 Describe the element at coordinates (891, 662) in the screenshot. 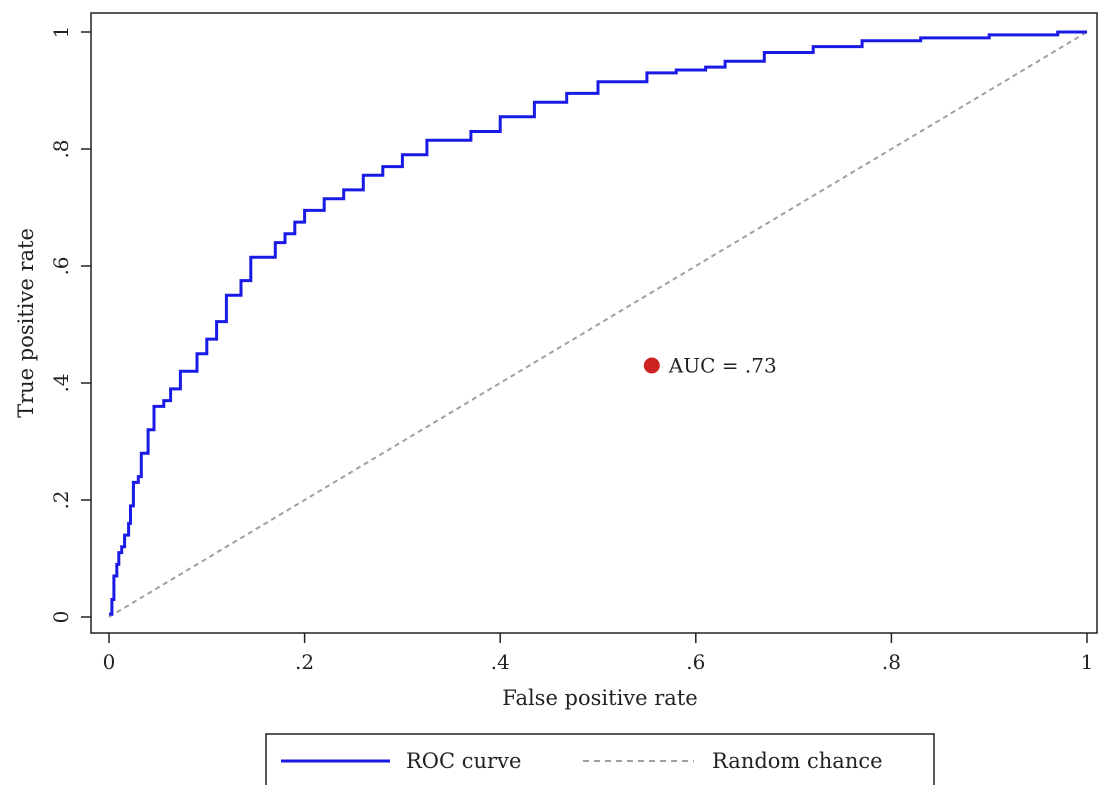

I see `x-tick-label: .8` at that location.